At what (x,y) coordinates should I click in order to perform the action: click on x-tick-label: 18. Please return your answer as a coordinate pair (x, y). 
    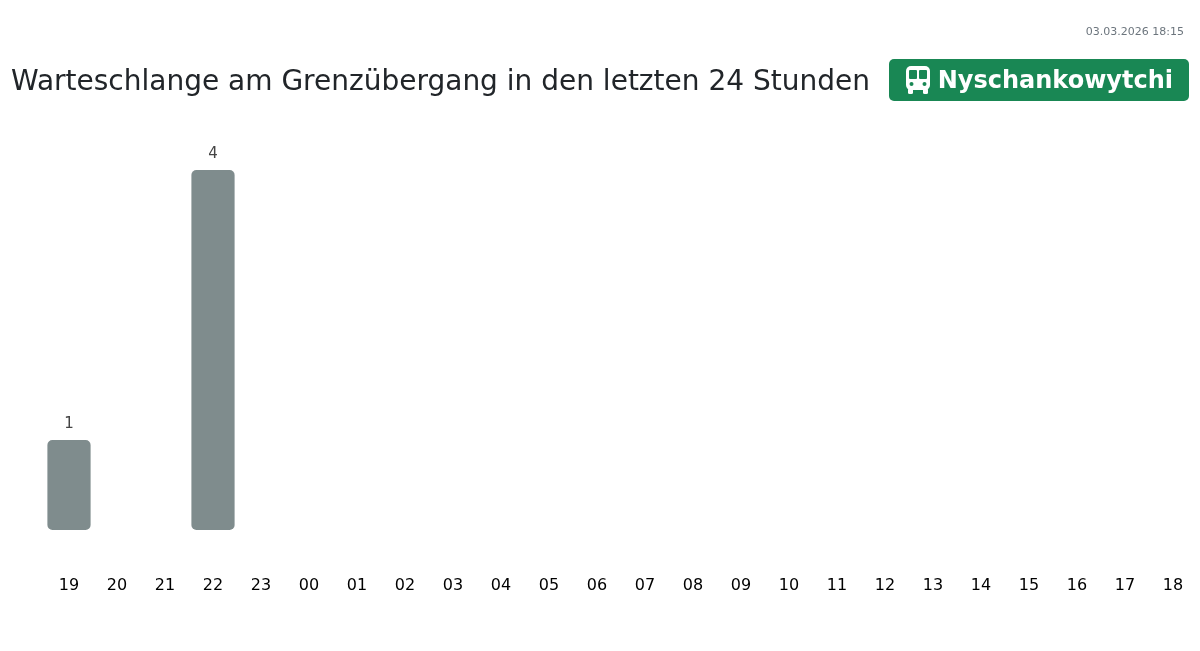
    Looking at the image, I should click on (1173, 584).